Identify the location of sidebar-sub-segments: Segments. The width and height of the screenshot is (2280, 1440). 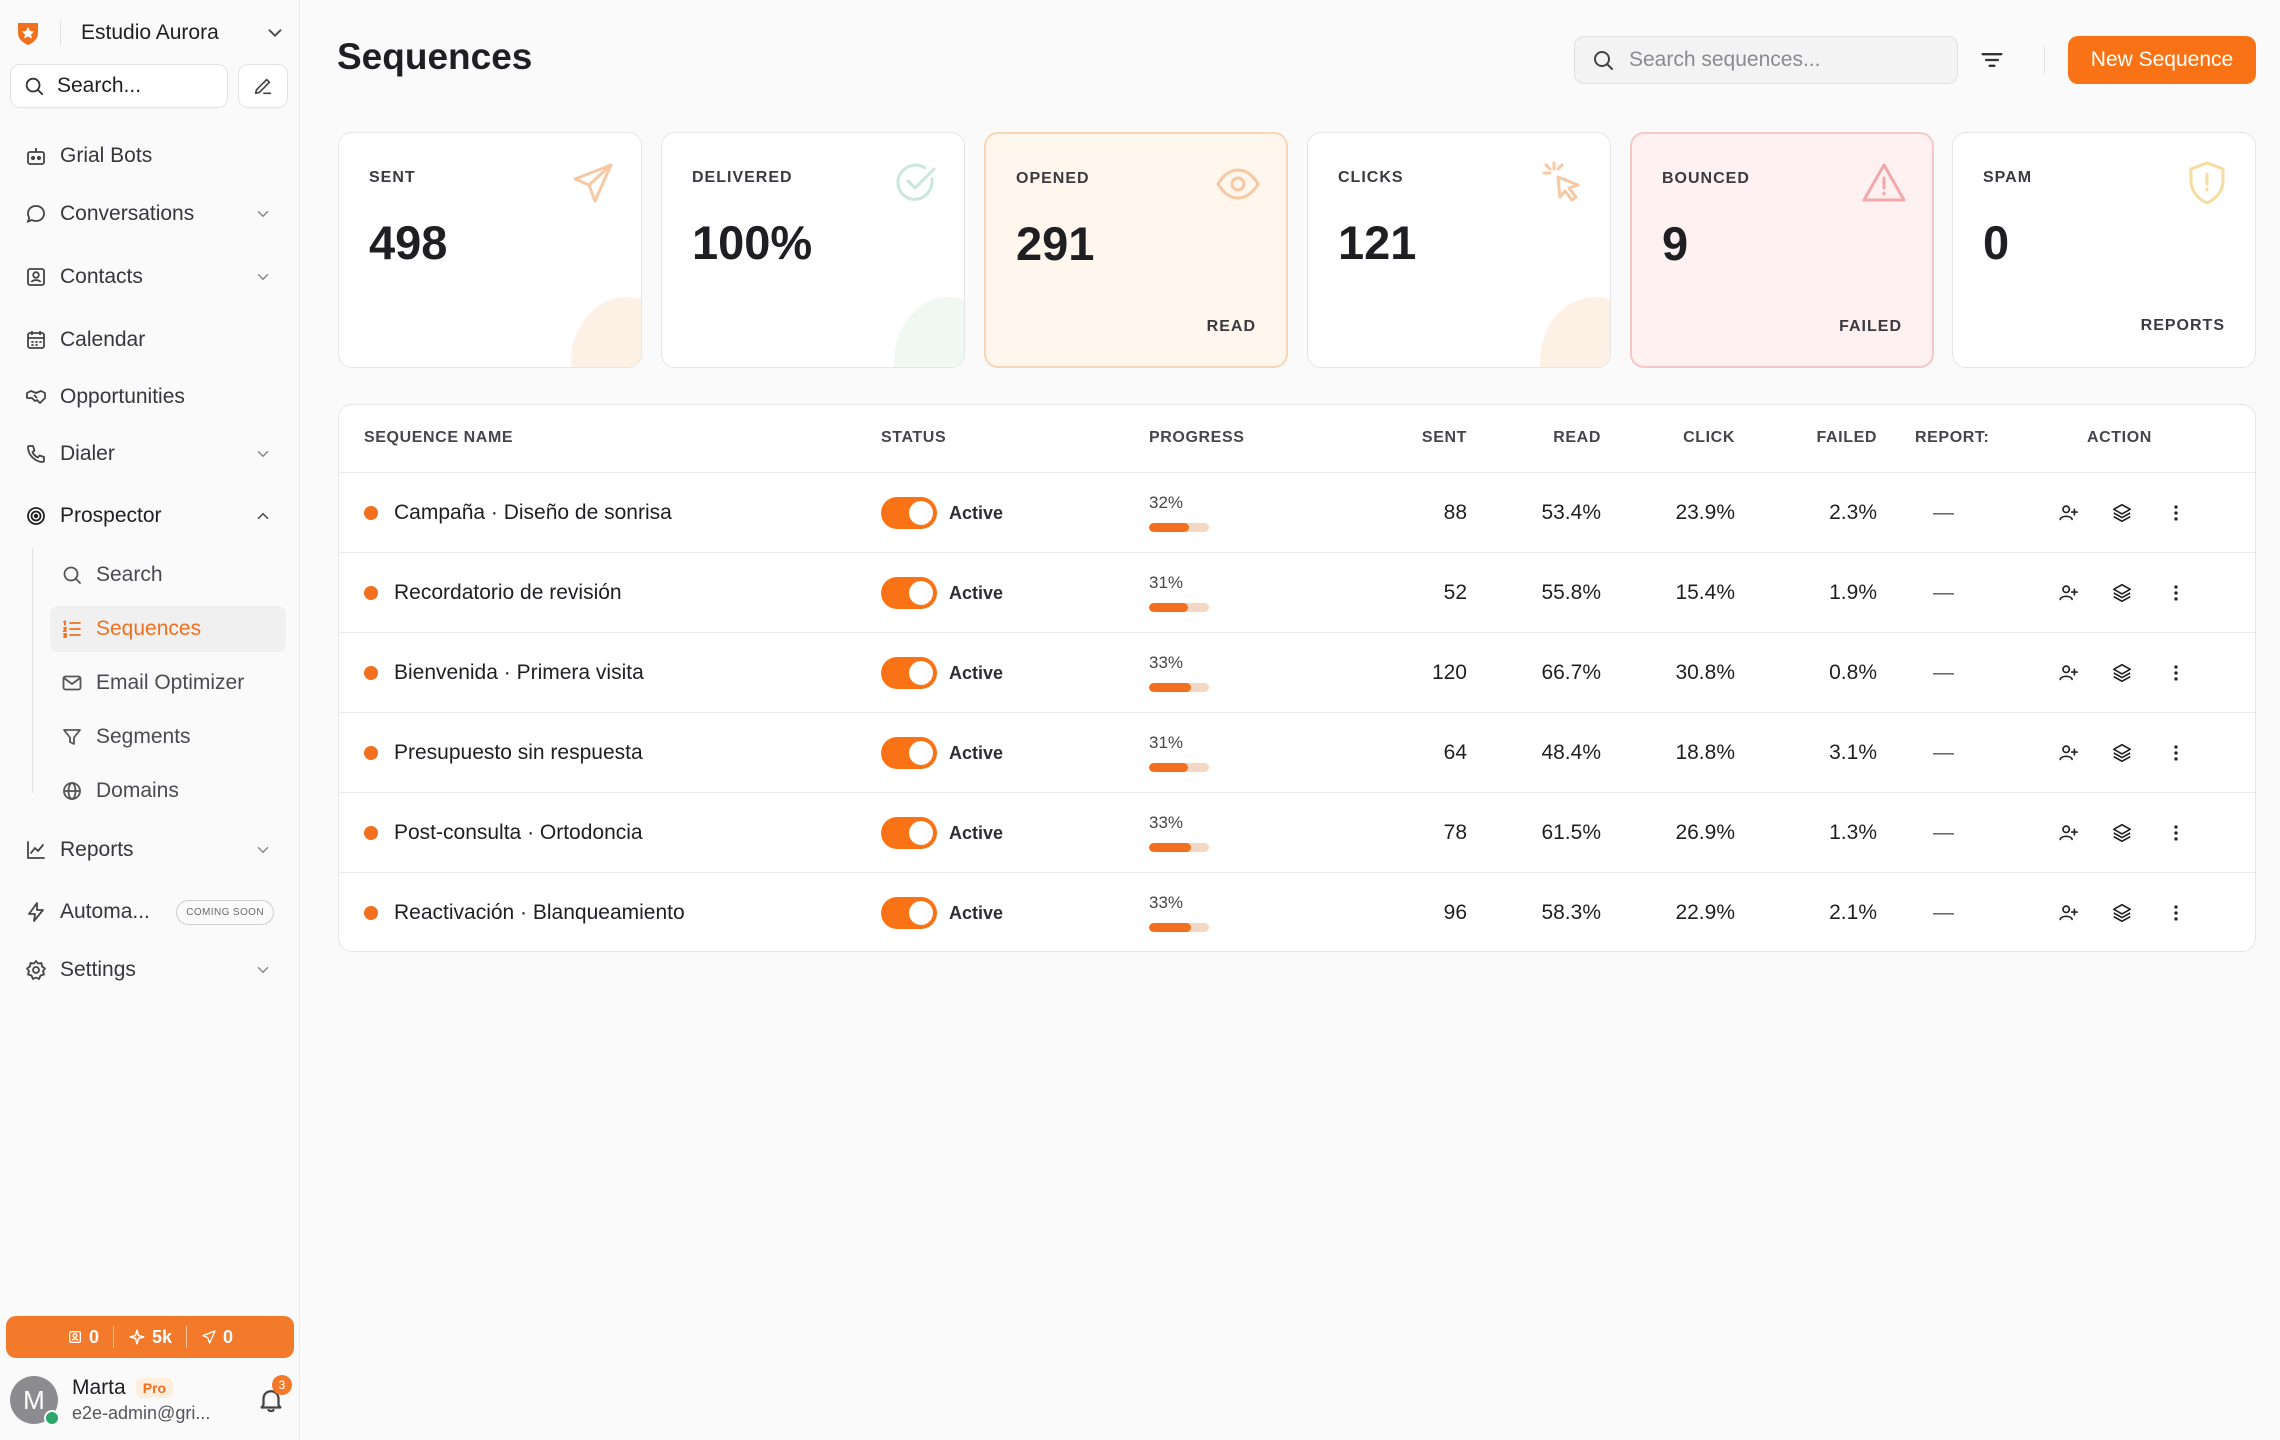
(168, 737).